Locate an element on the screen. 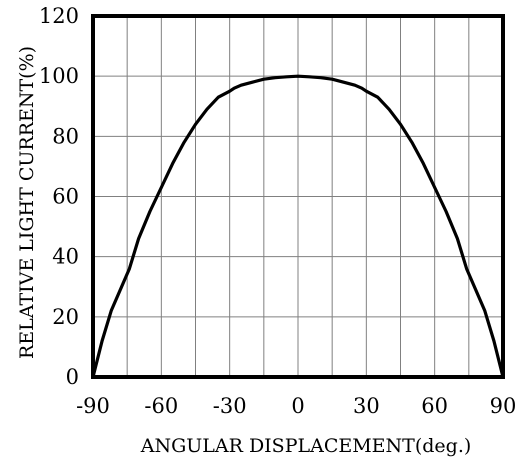 This screenshot has width=519, height=465. y-tick-label: 120 is located at coordinates (59, 16).